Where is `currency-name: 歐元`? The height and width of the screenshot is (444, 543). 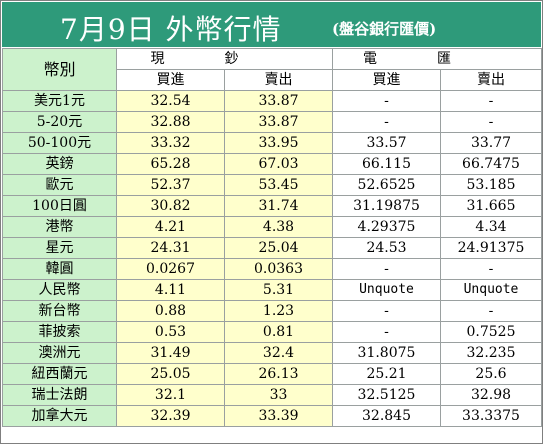 currency-name: 歐元 is located at coordinates (59, 185).